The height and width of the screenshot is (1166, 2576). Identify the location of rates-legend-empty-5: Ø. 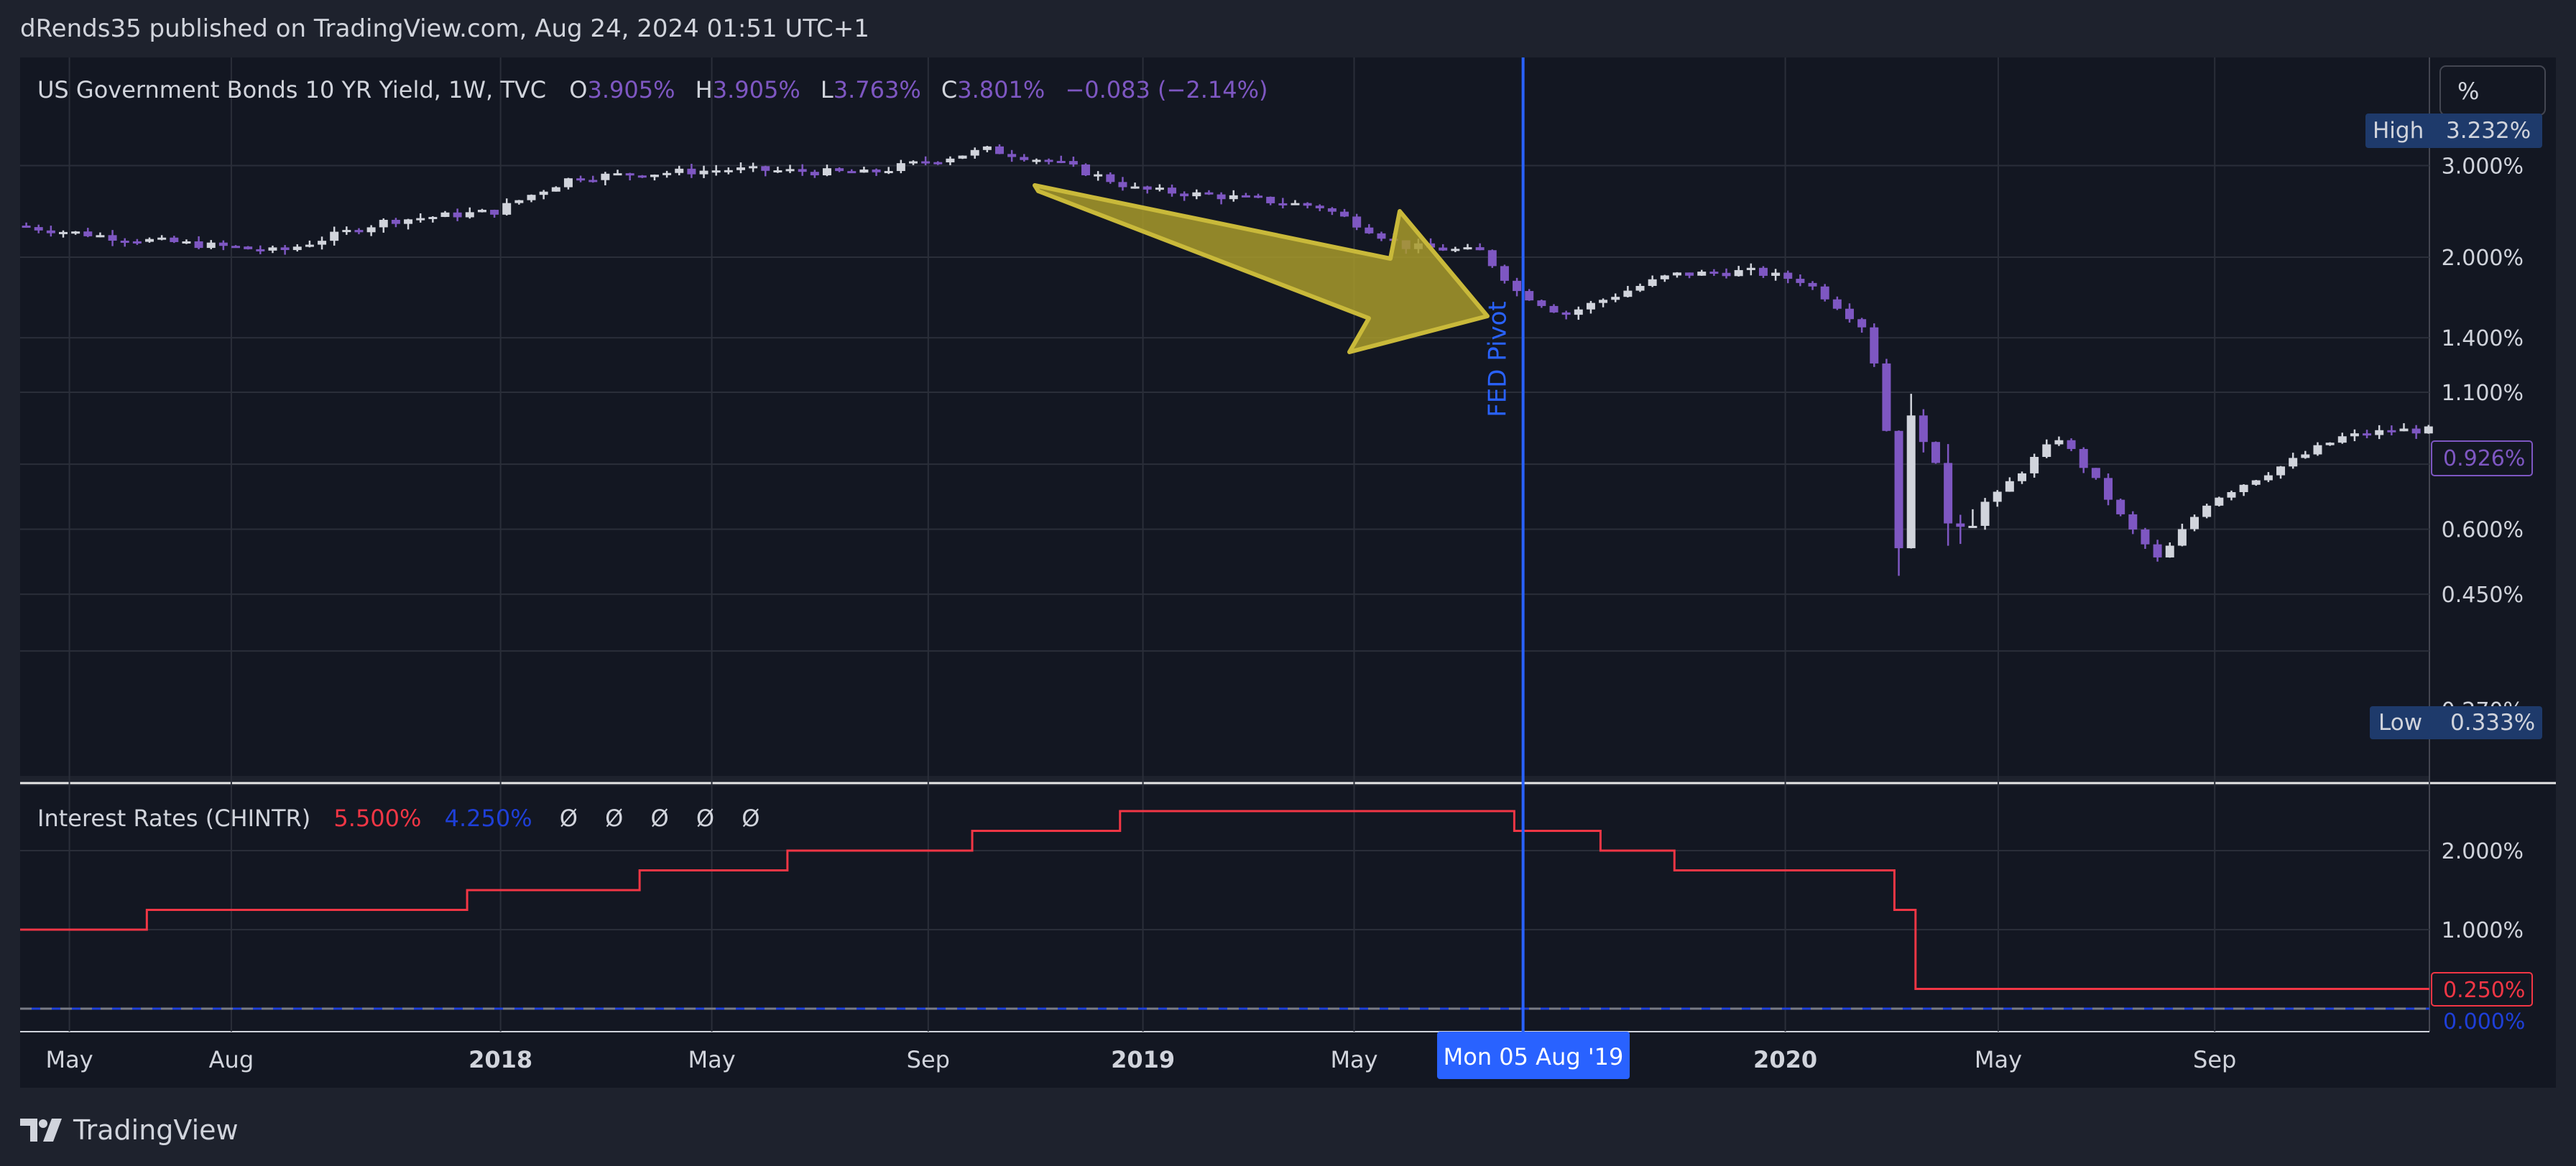
(751, 818).